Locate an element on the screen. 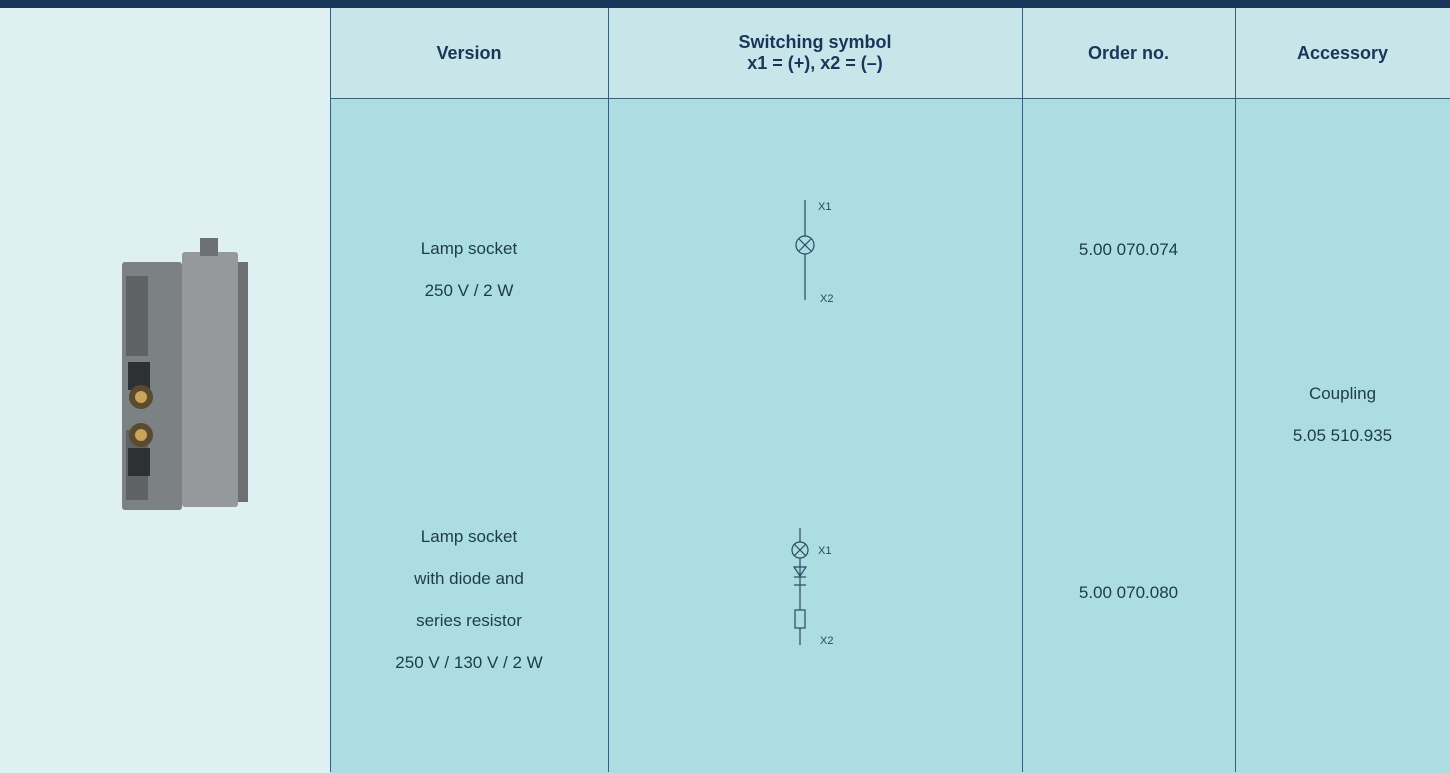 The height and width of the screenshot is (773, 1450). order-cell: 5.00 070.074 is located at coordinates (1128, 250).